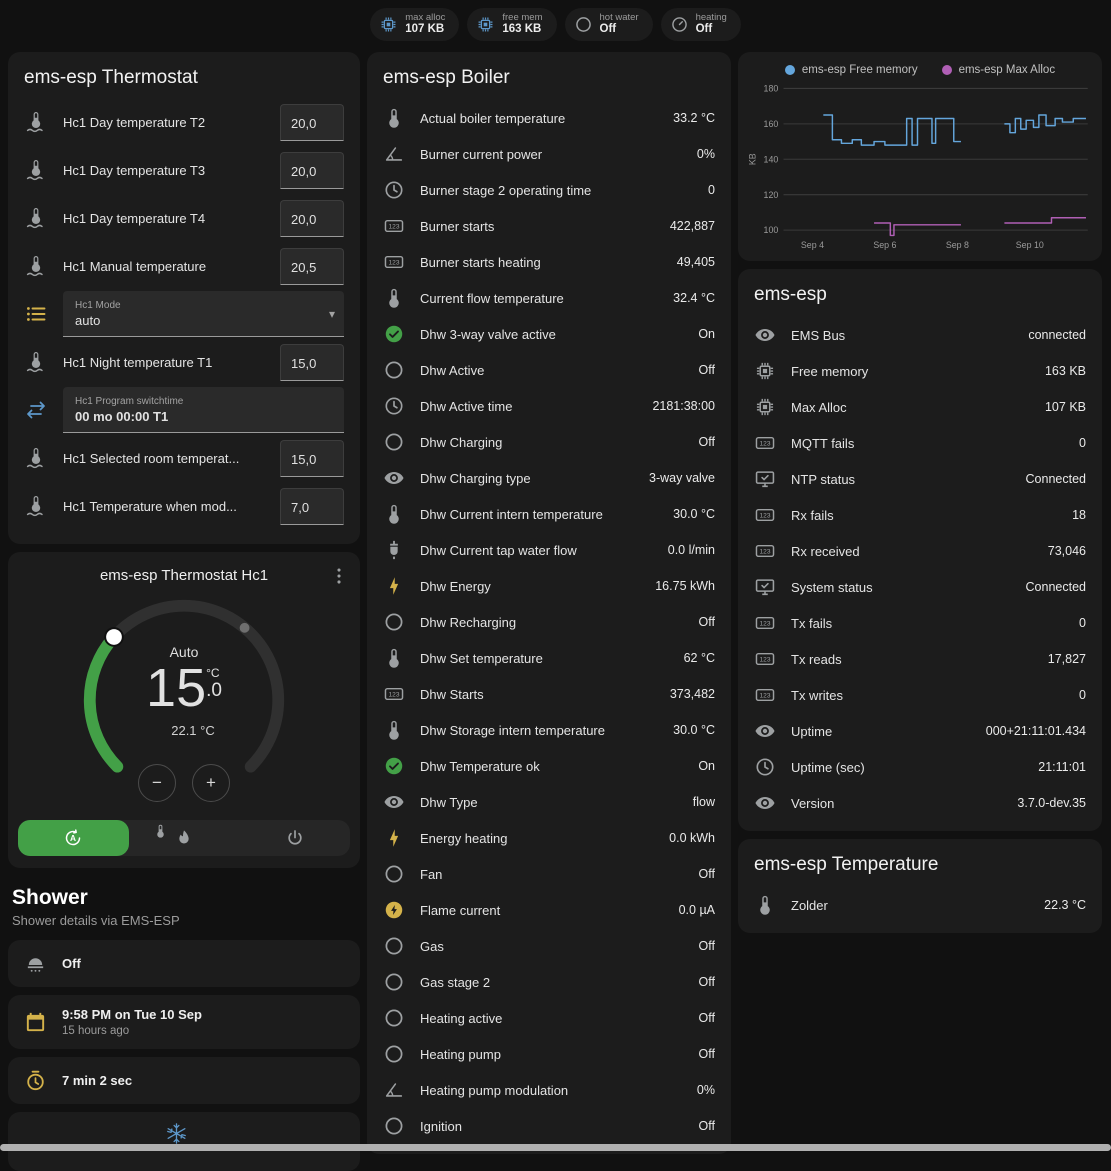 The width and height of the screenshot is (1111, 1171). Describe the element at coordinates (920, 659) in the screenshot. I see `entity-row: 123 Tx reads 17,827` at that location.